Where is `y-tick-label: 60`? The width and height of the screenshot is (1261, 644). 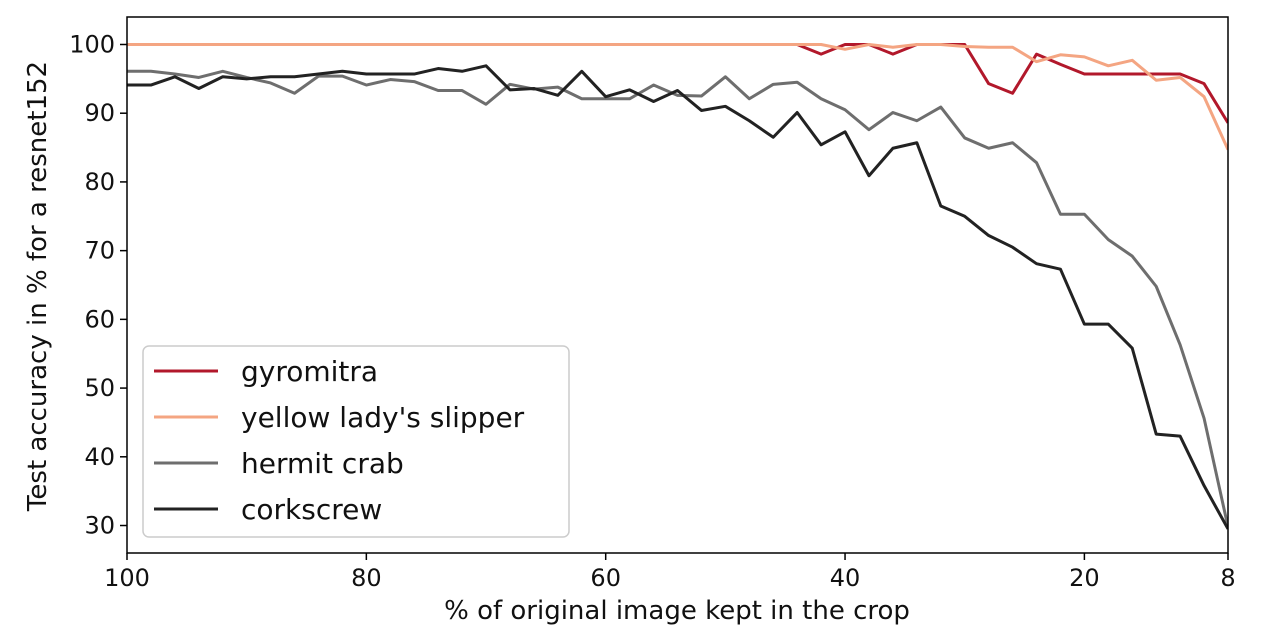
y-tick-label: 60 is located at coordinates (99, 319).